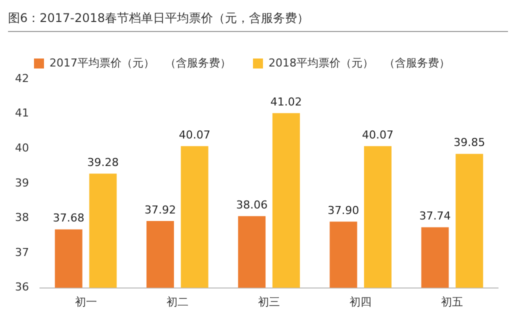  What do you see at coordinates (21, 78) in the screenshot?
I see `y-tick-label: 42` at bounding box center [21, 78].